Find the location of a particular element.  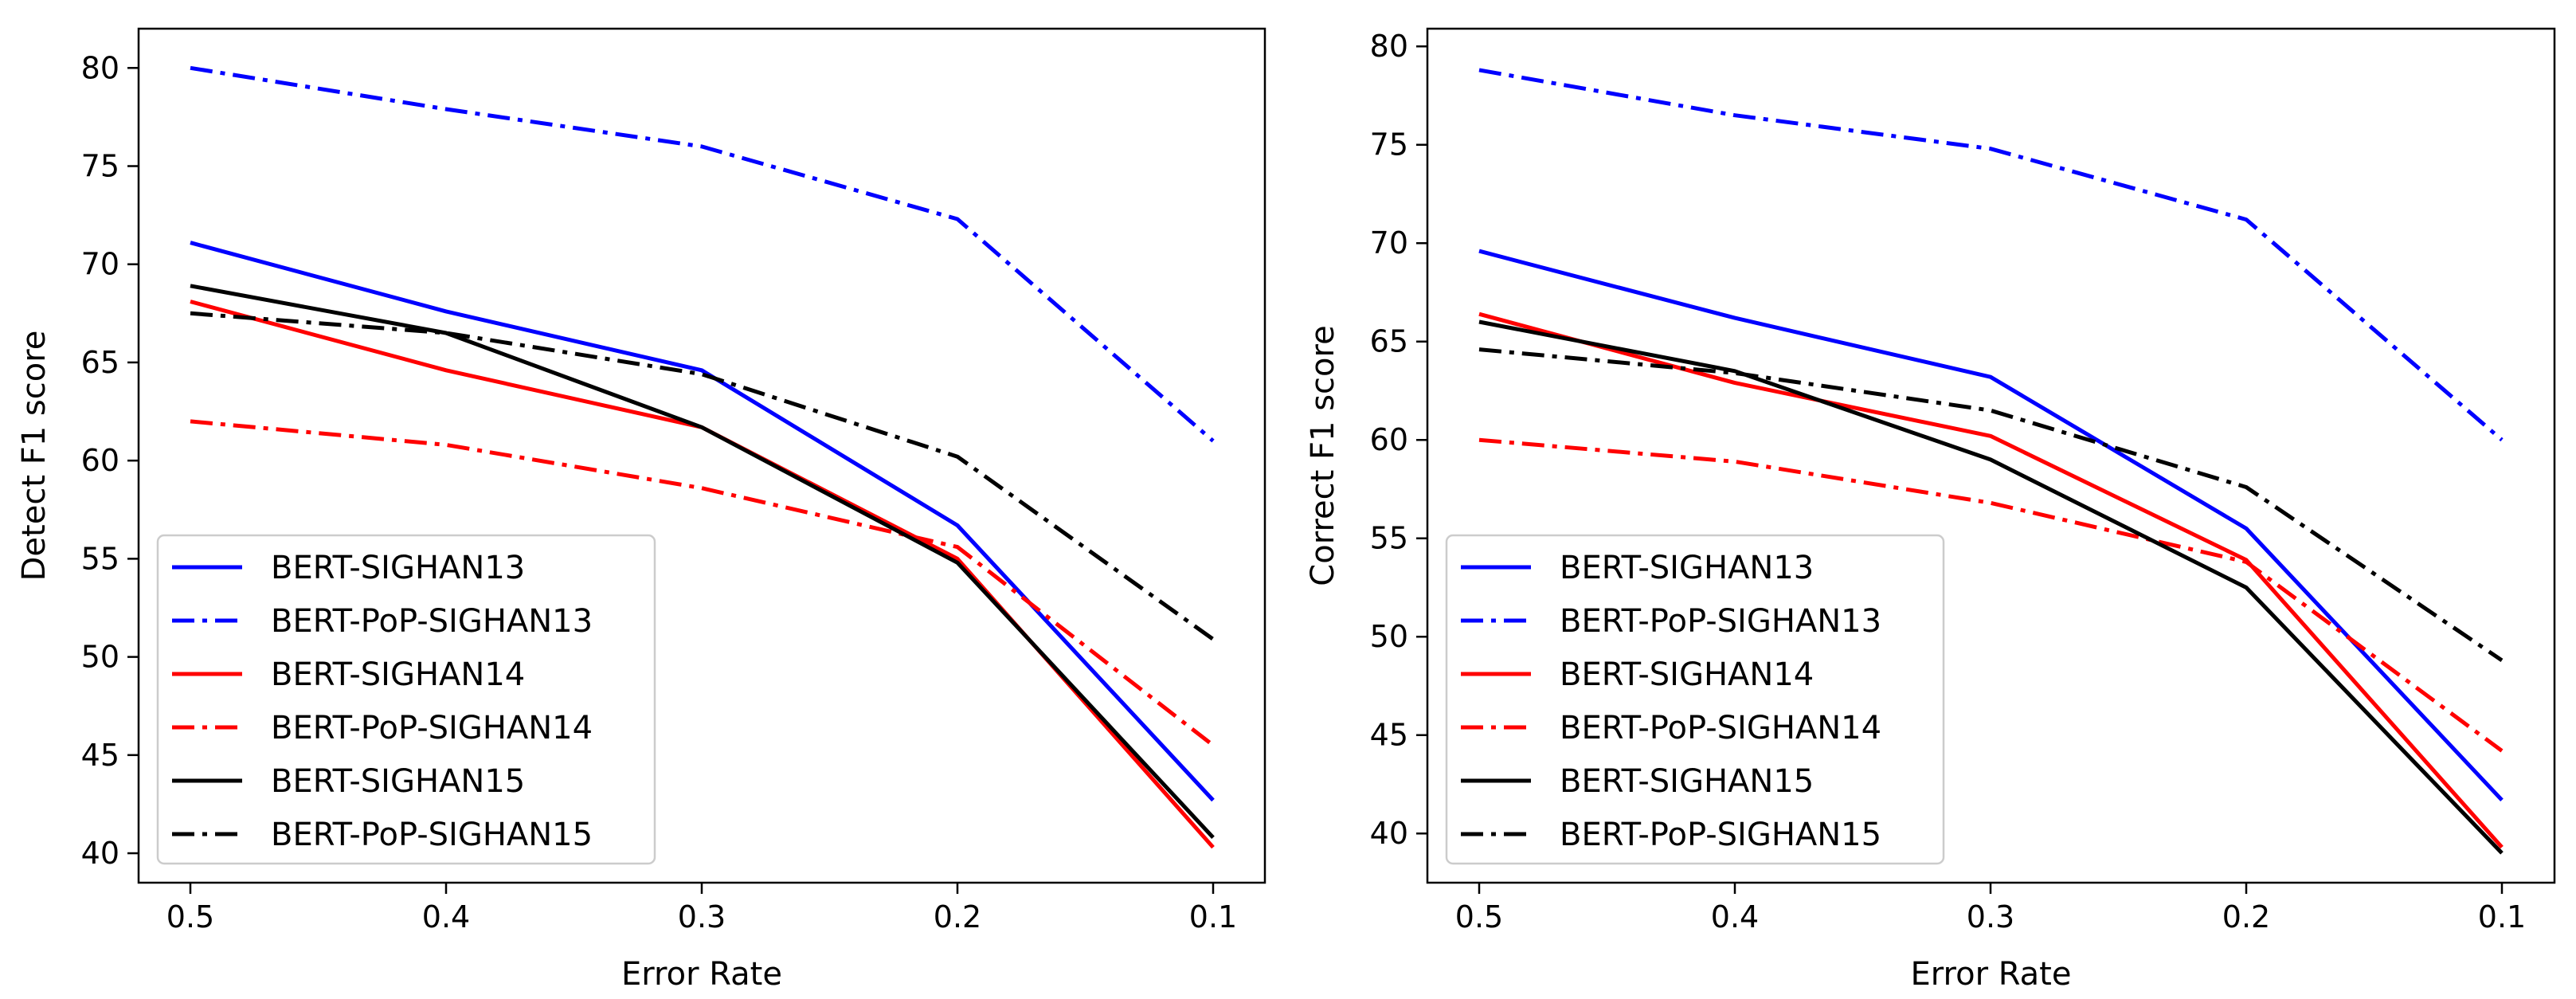

left-legend-label: BERT-SIGHAN15 is located at coordinates (398, 781).